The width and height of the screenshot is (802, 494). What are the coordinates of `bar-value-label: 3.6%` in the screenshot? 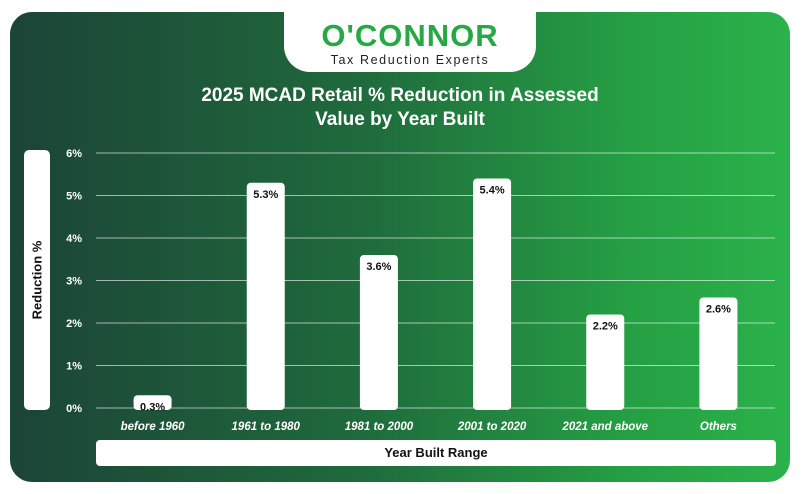 It's located at (378, 267).